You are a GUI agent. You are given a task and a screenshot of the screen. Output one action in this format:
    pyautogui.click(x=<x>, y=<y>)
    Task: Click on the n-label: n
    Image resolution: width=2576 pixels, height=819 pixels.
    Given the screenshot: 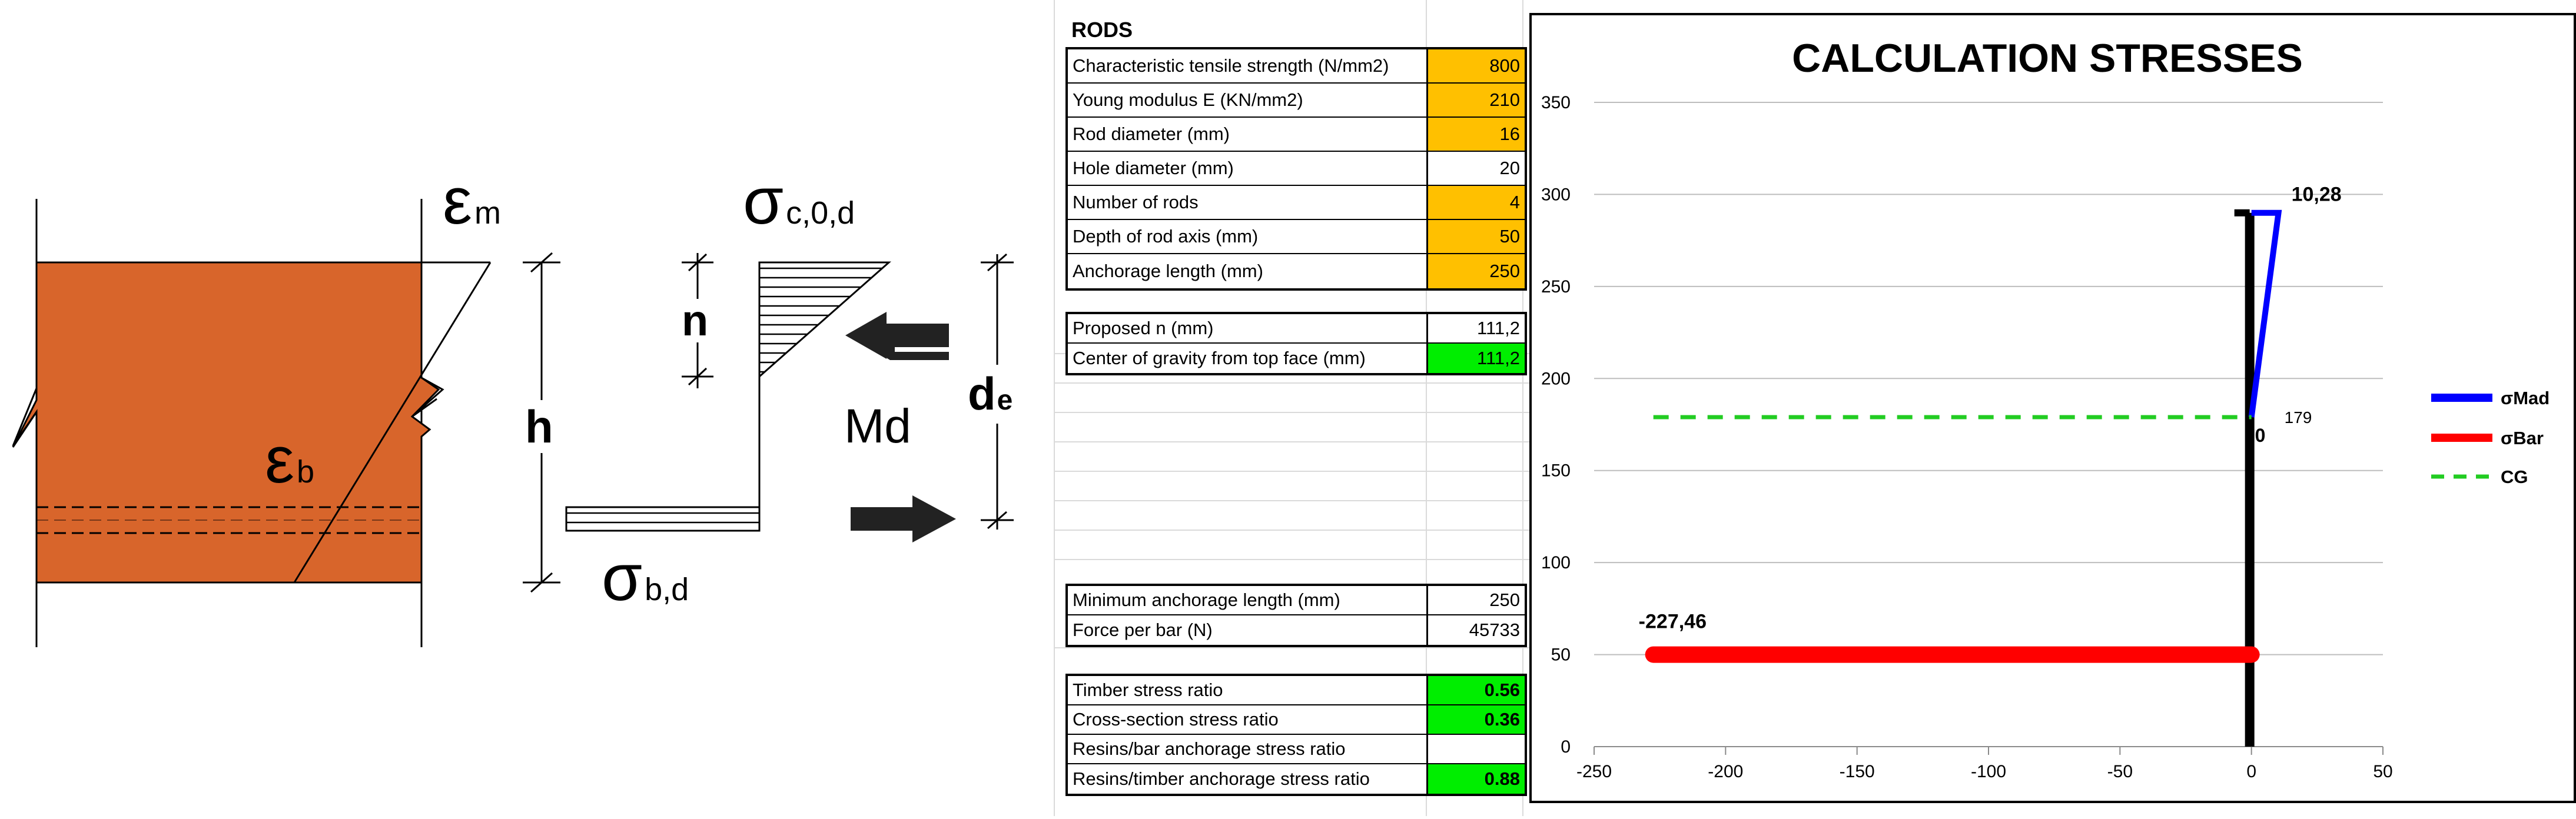 What is the action you would take?
    pyautogui.click(x=695, y=320)
    